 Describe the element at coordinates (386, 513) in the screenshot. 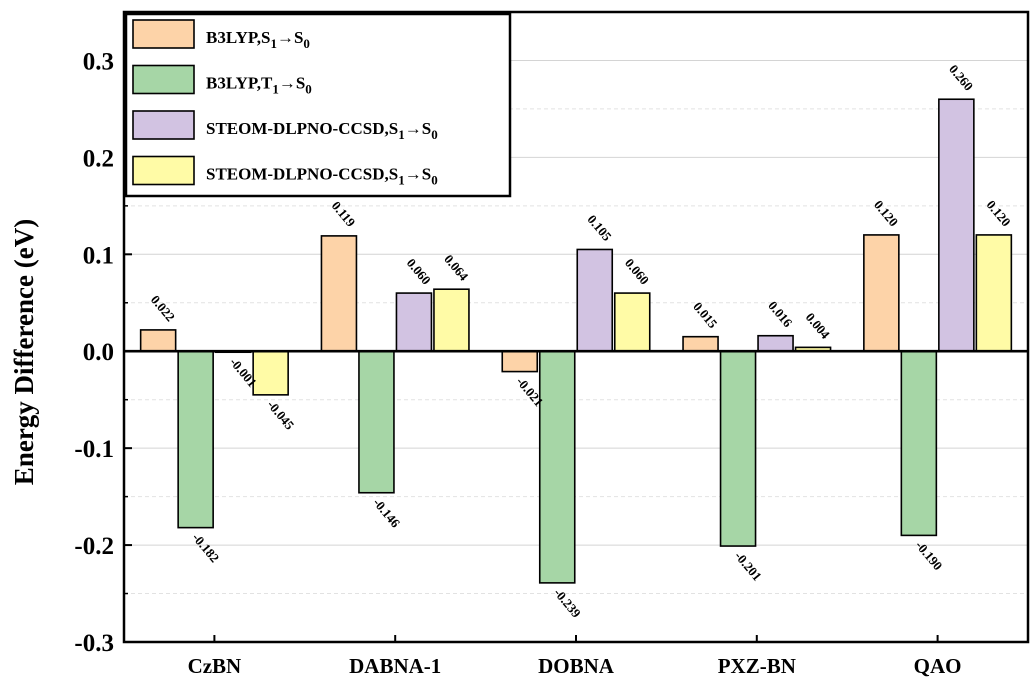

I see `data-label: -0.146` at that location.